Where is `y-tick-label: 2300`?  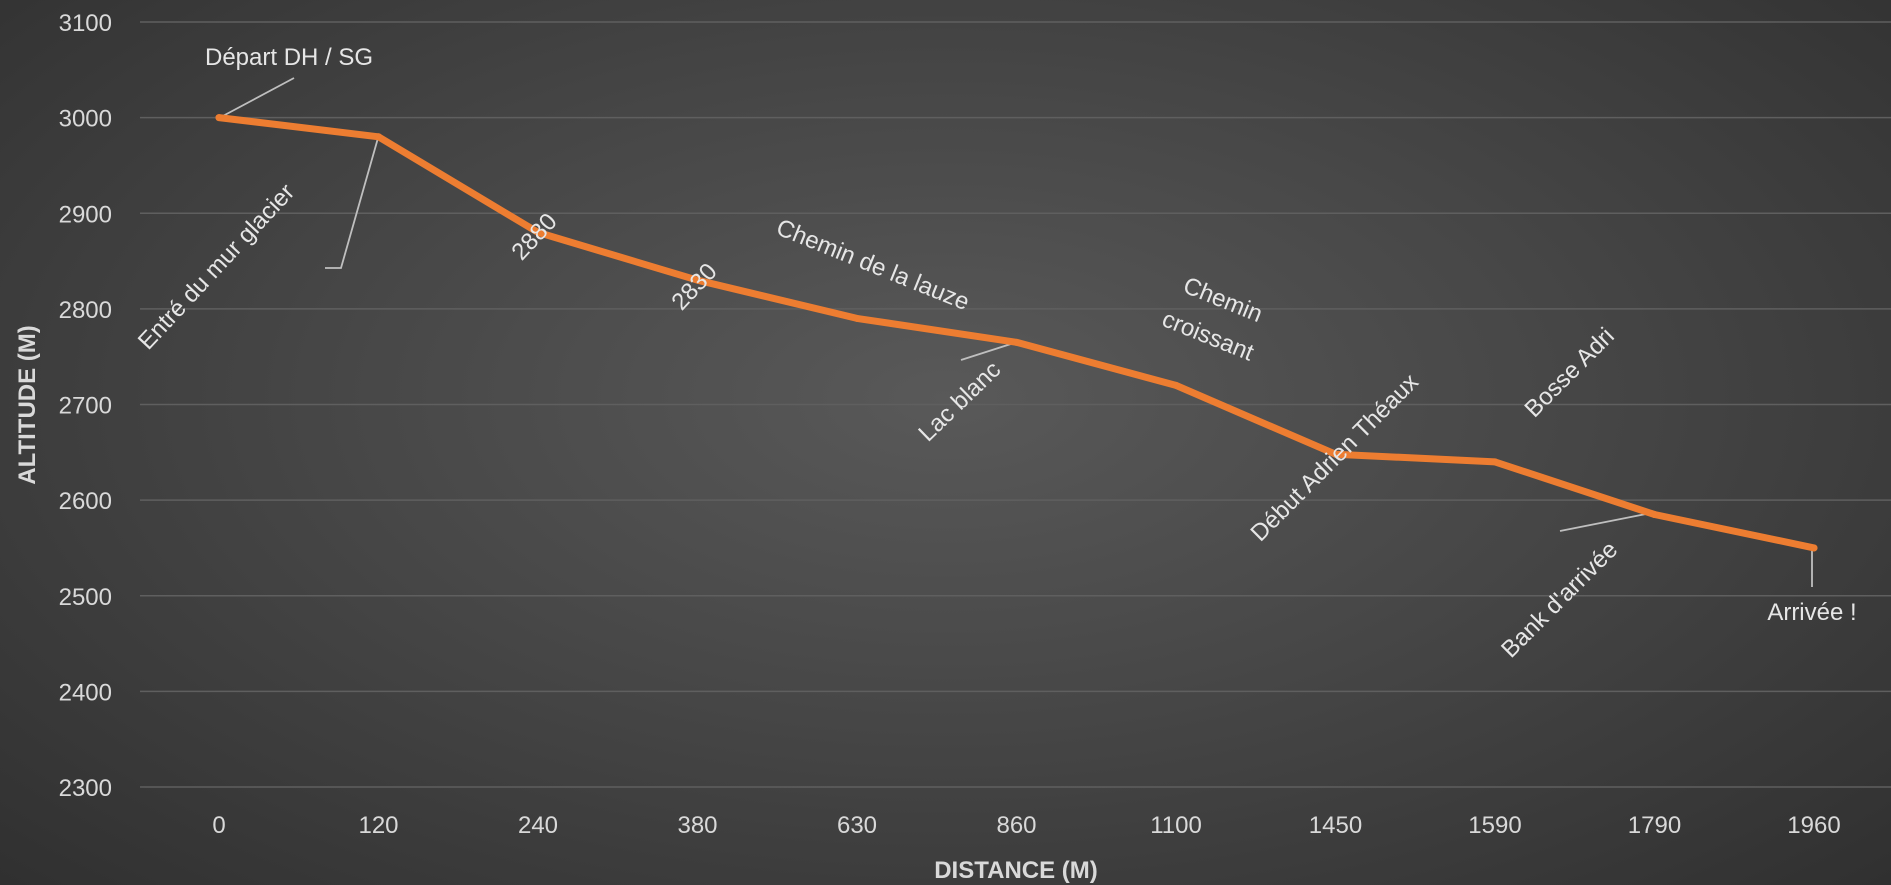 y-tick-label: 2300 is located at coordinates (85, 788).